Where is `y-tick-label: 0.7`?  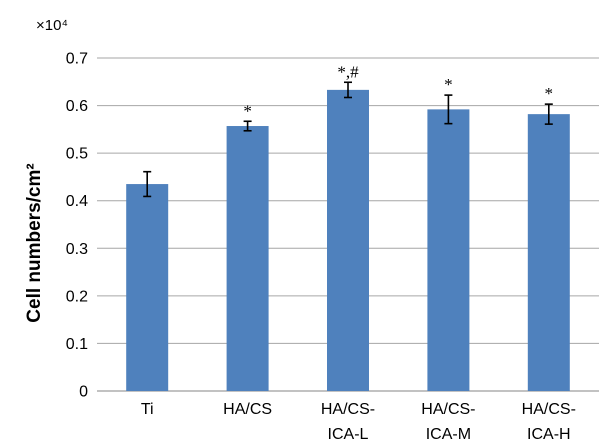
y-tick-label: 0.7 is located at coordinates (77, 59).